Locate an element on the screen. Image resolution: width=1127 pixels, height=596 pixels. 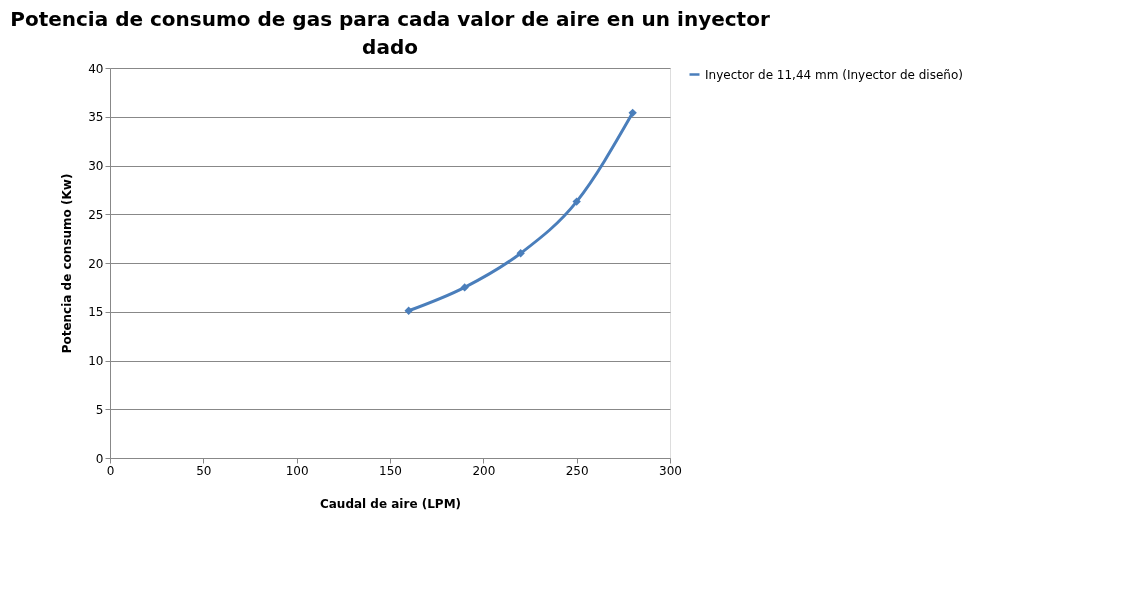
x-tick-label: 0 is located at coordinates (110, 470).